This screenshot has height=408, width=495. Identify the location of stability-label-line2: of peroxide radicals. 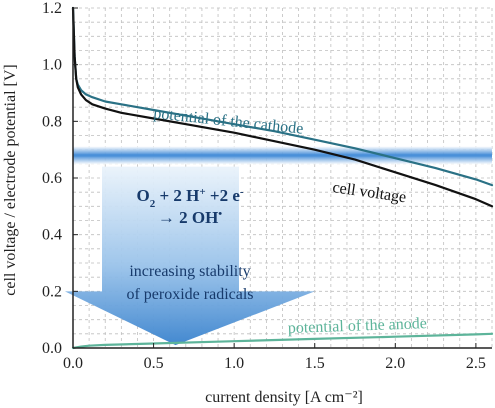
(189, 294).